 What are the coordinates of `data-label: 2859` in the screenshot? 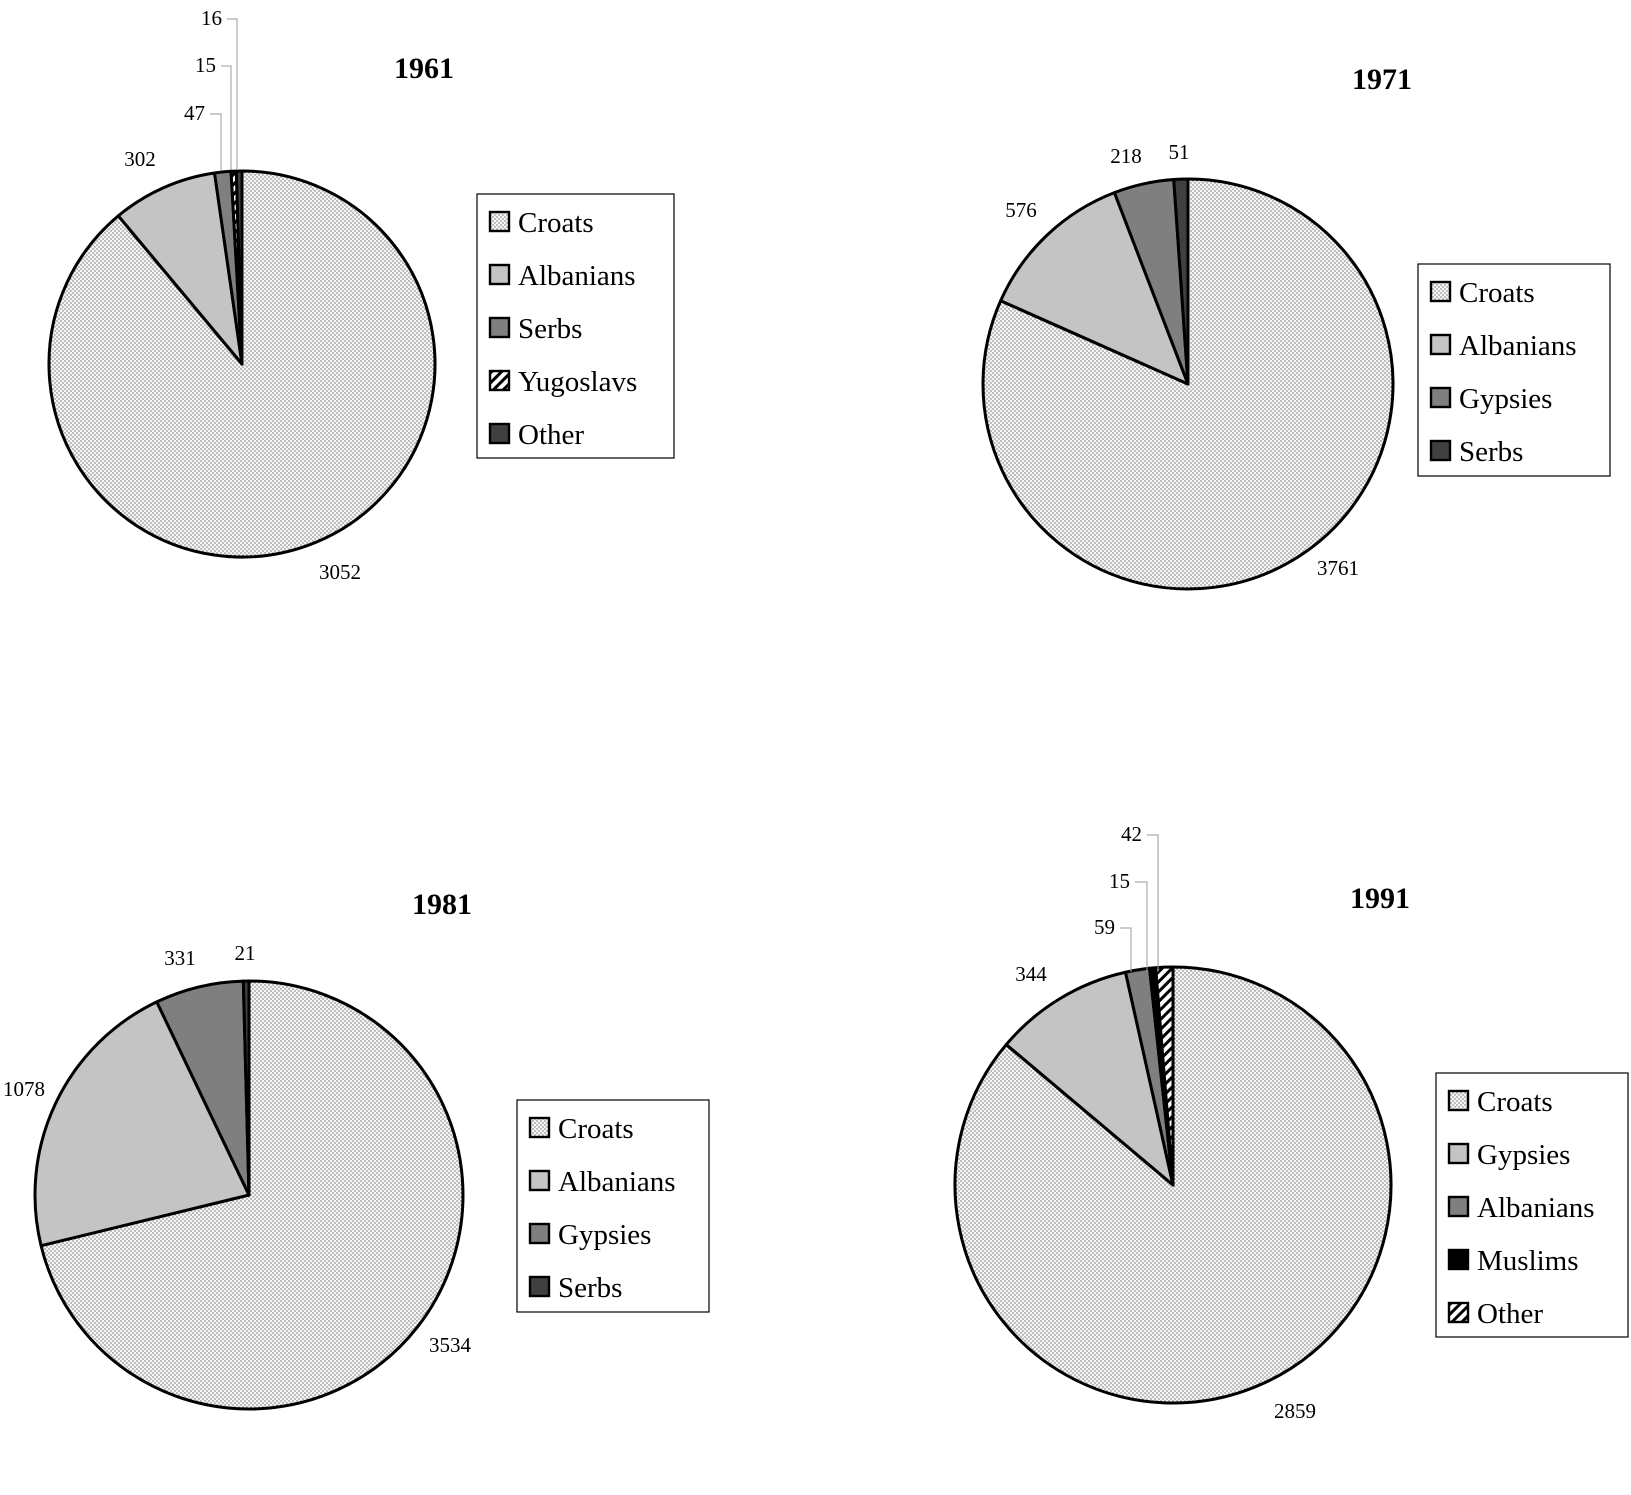 It's located at (1295, 1411).